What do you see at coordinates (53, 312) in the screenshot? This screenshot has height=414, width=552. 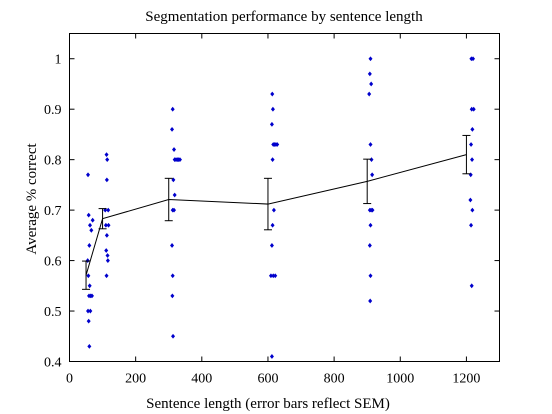 I see `y-tick-label: 0.5` at bounding box center [53, 312].